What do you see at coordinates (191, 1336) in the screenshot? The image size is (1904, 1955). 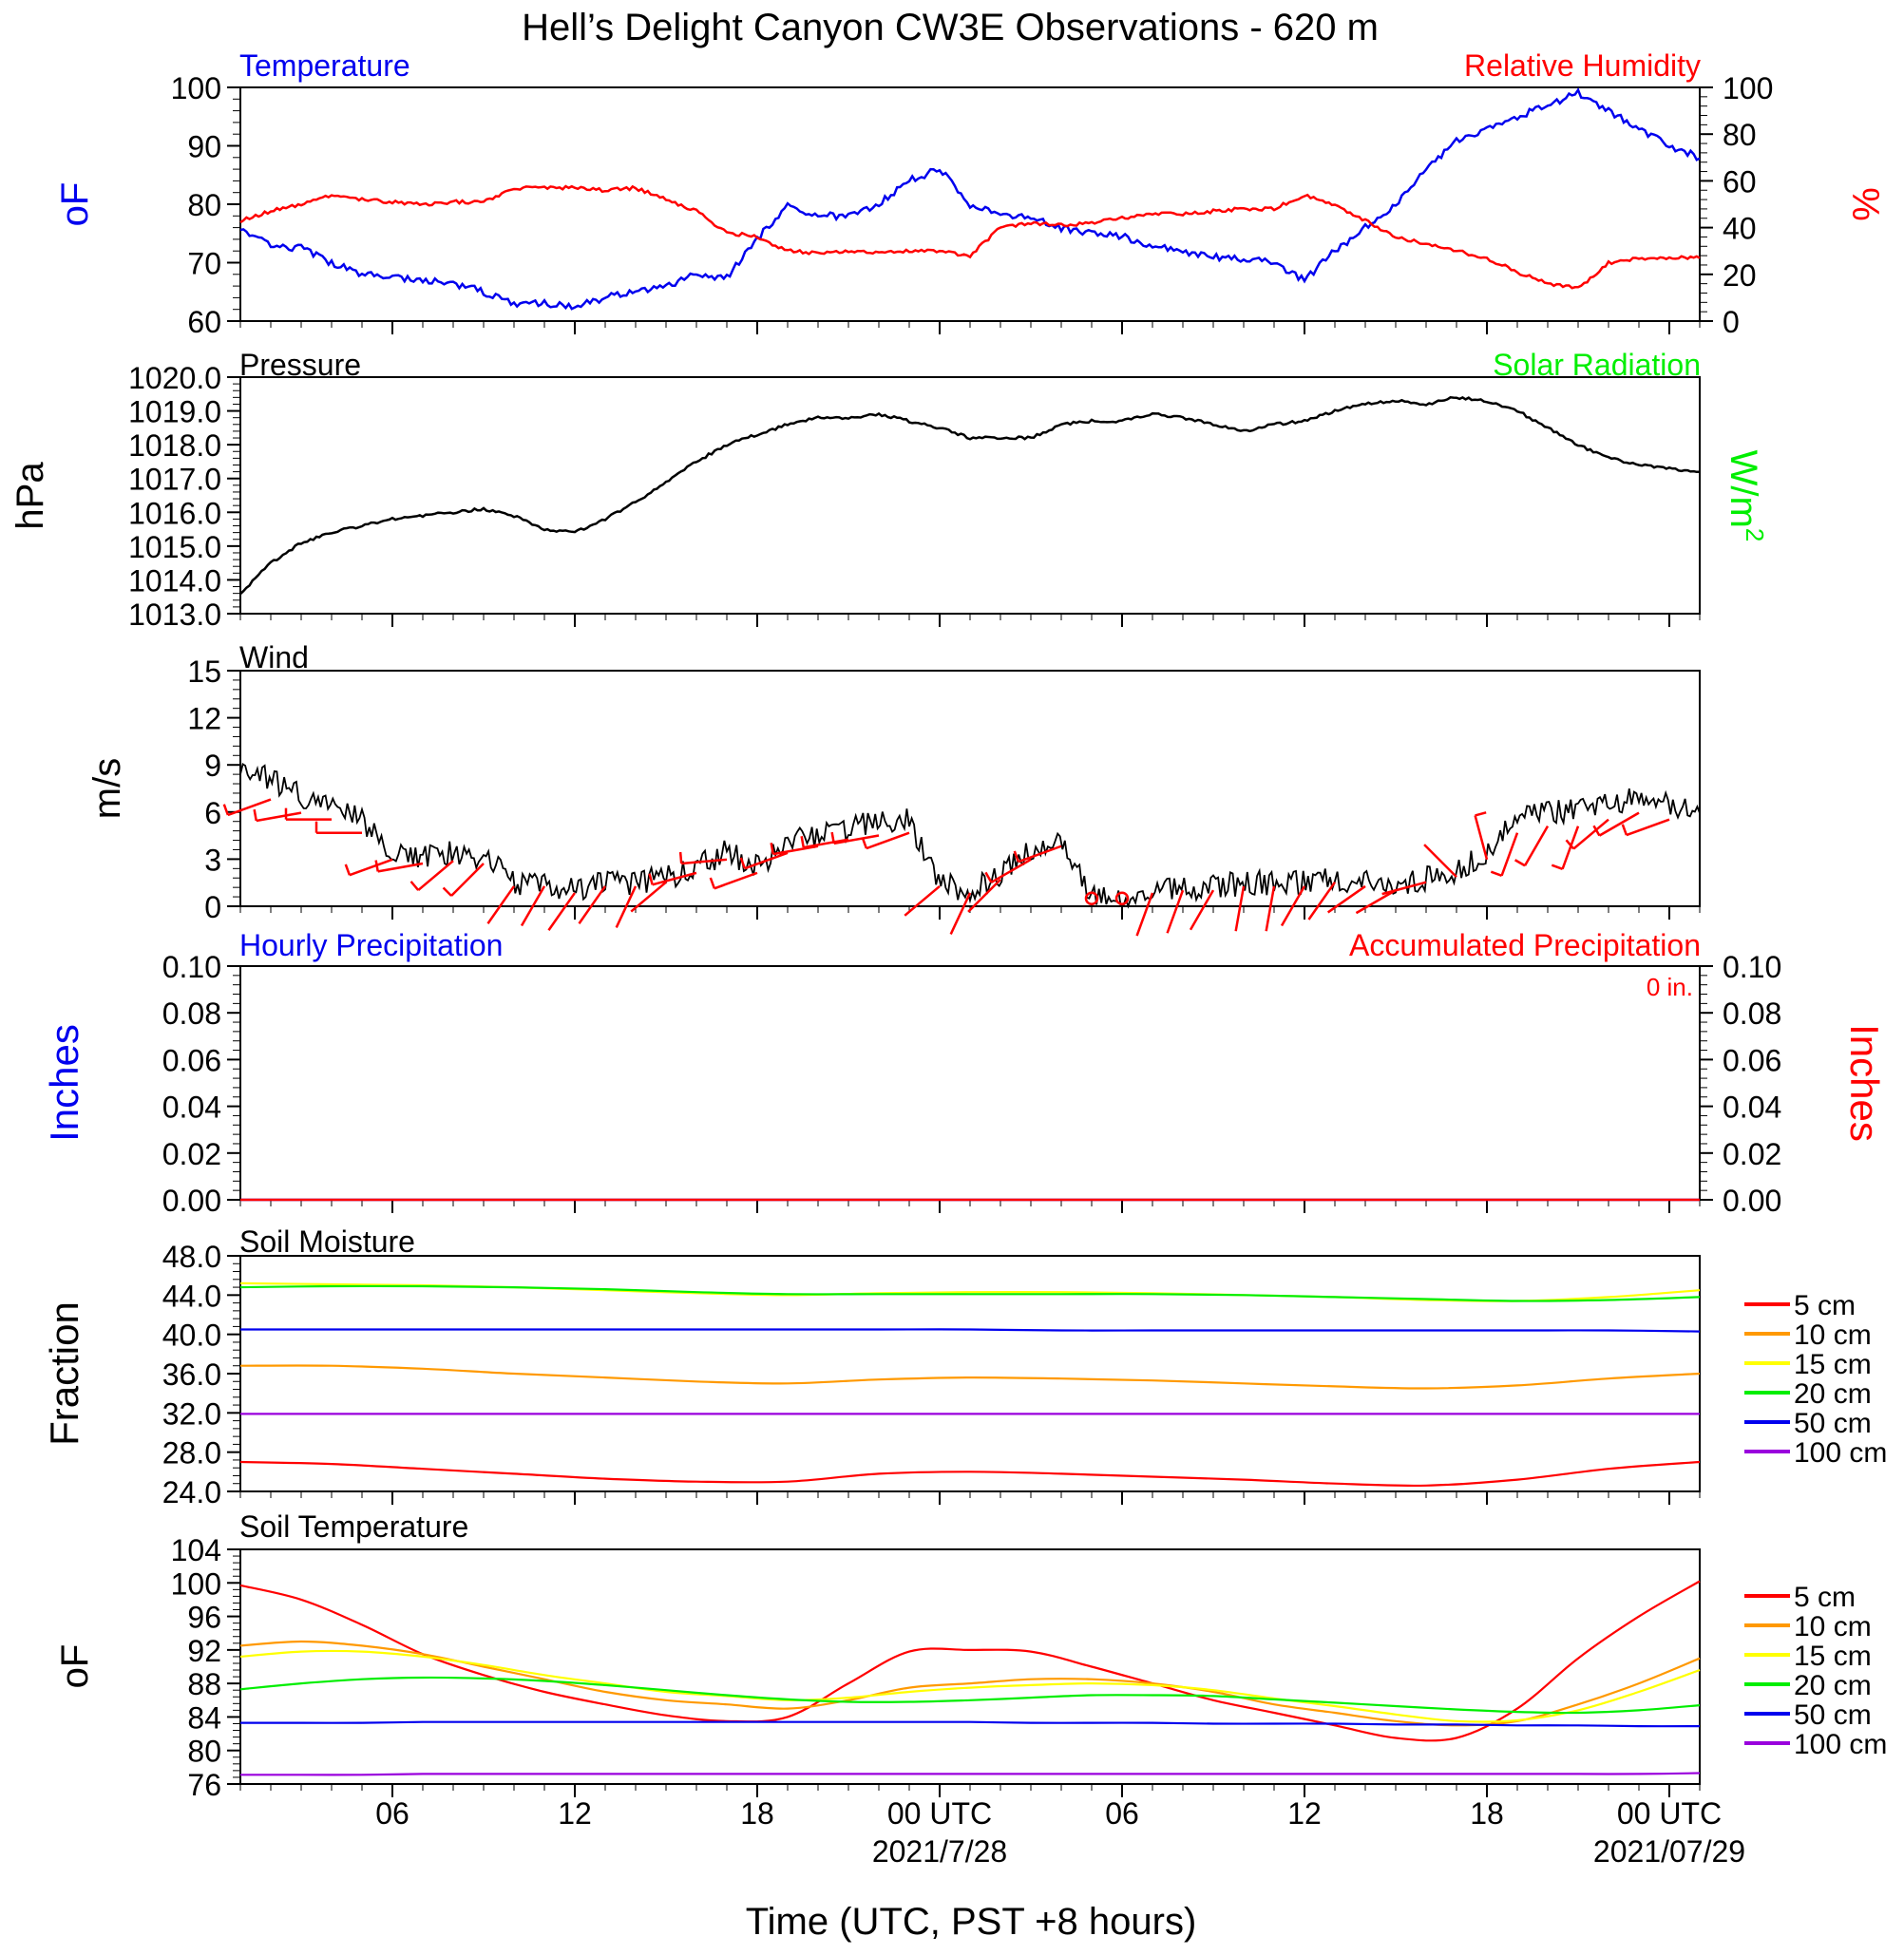 I see `y-tick-label: 40.0` at bounding box center [191, 1336].